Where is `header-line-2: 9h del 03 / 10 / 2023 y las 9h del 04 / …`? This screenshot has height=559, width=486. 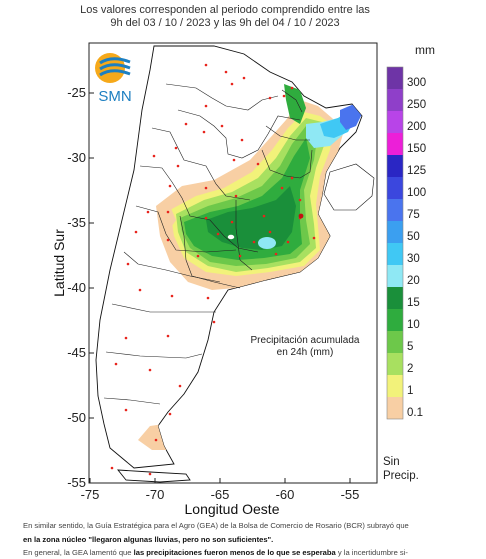
header-line-2: 9h del 03 / 10 / 2023 y las 9h del 04 / … is located at coordinates (225, 23).